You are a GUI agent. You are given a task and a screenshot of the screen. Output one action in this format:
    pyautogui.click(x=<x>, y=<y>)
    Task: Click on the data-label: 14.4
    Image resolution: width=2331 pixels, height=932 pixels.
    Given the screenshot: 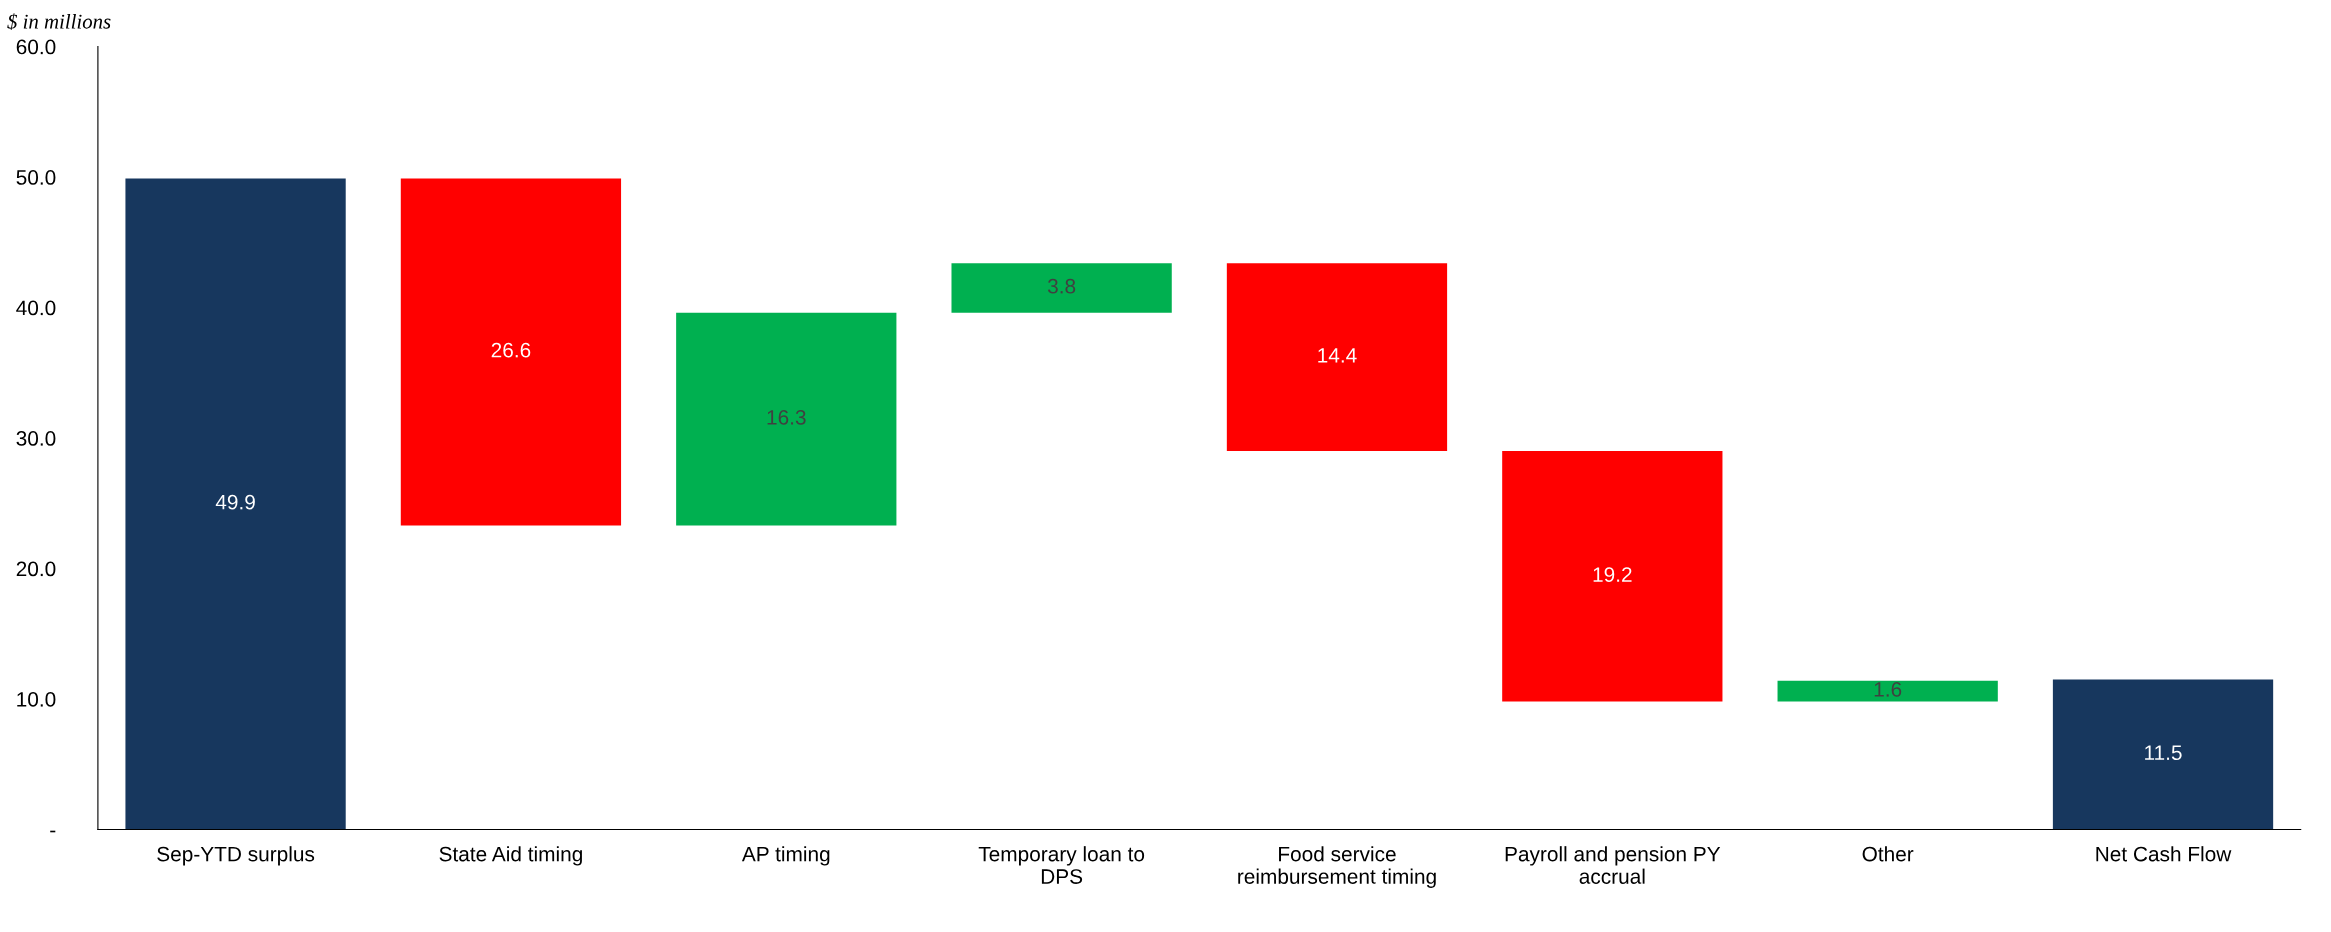 What is the action you would take?
    pyautogui.click(x=1337, y=355)
    